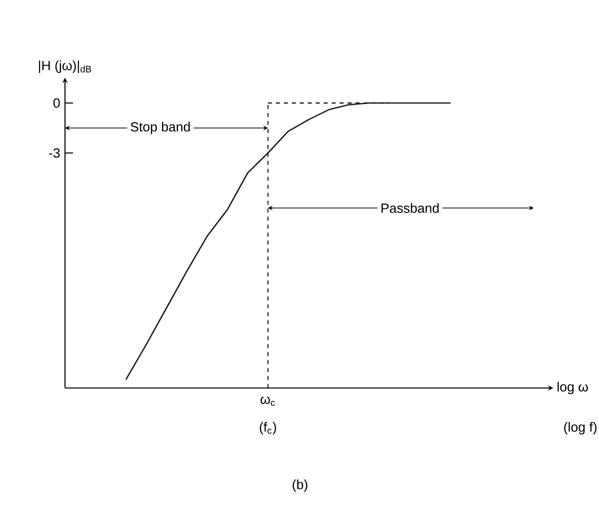  I want to click on x-tick-label: ω$_{c}$, so click(267, 401).